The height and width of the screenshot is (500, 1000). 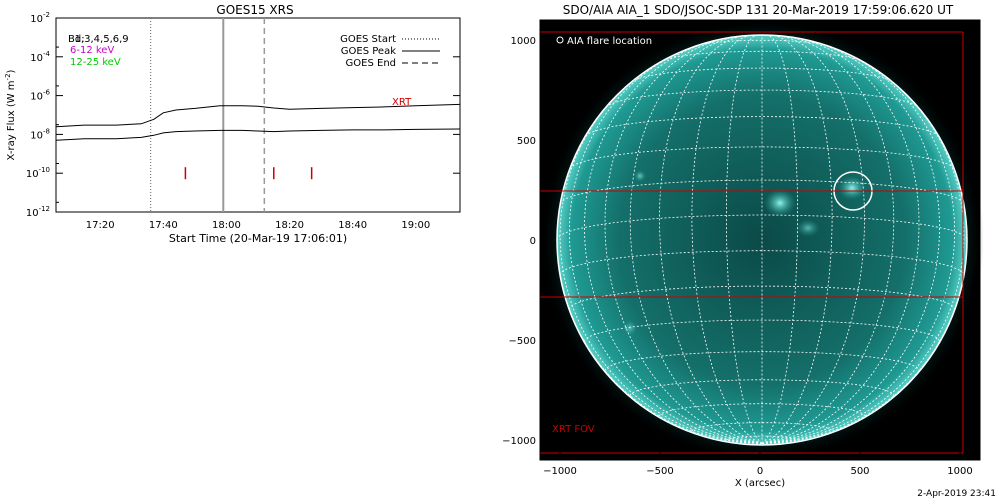 I want to click on goes-series-group, so click(x=258, y=122).